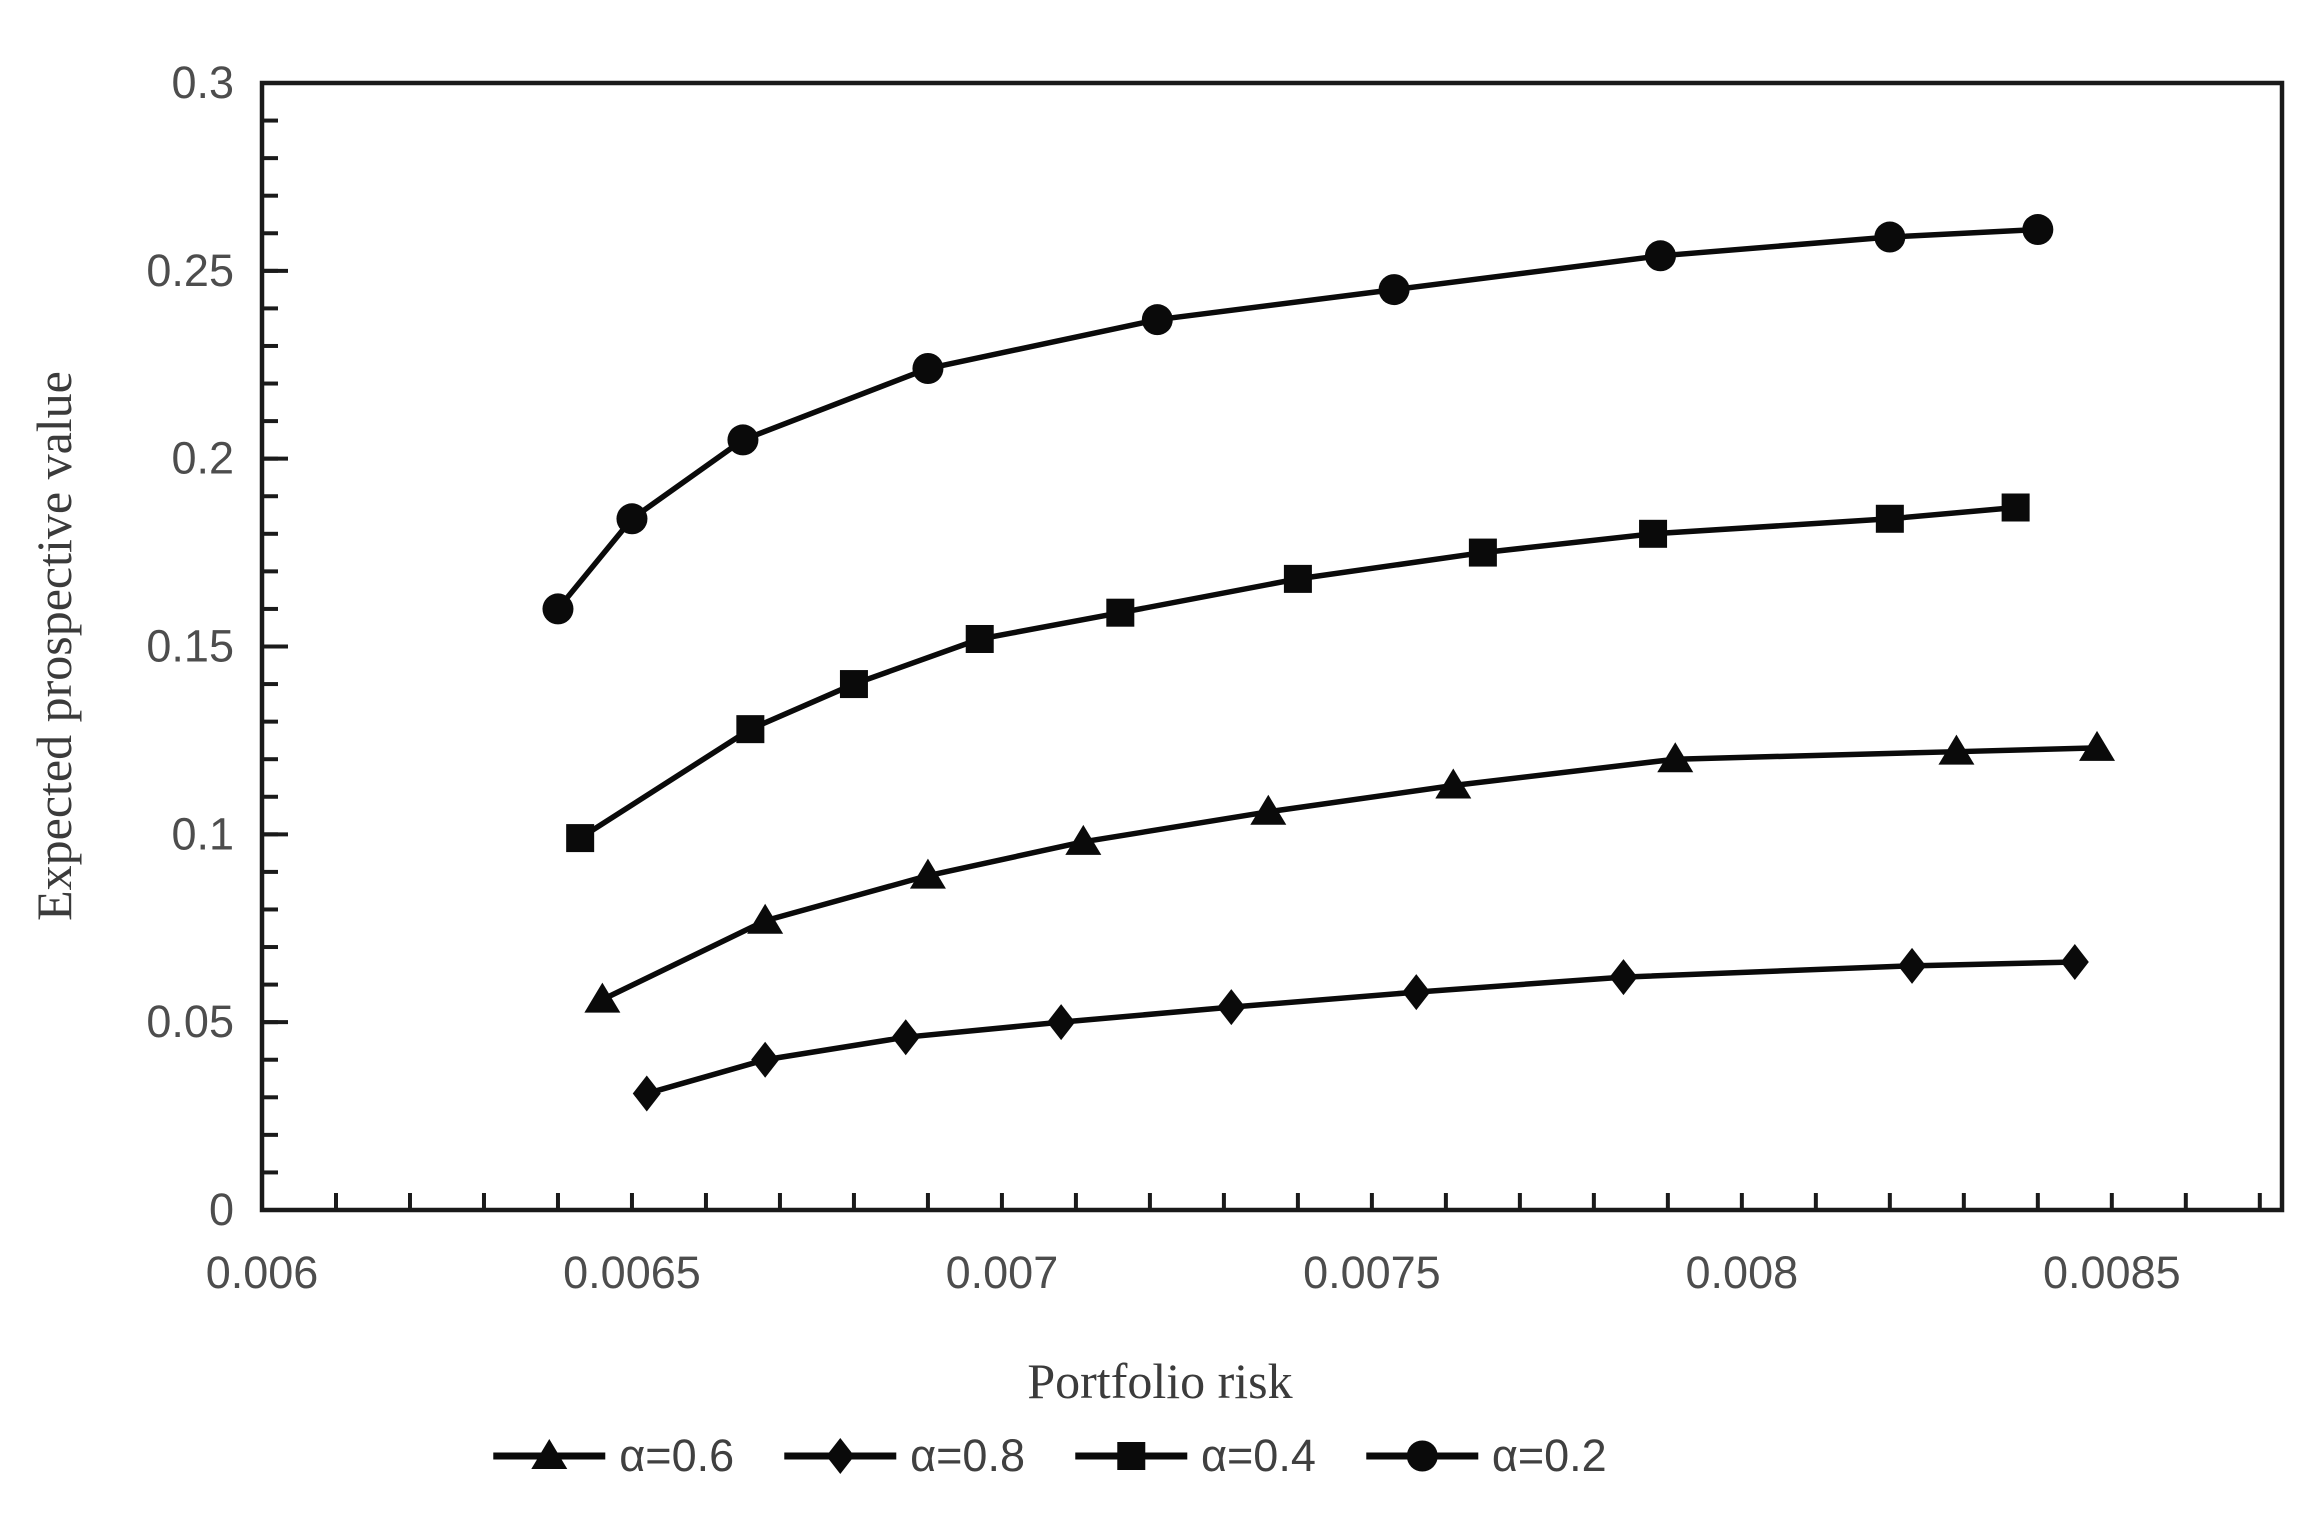 The height and width of the screenshot is (1516, 2324). Describe the element at coordinates (190, 270) in the screenshot. I see `svg-text: 0.25` at that location.